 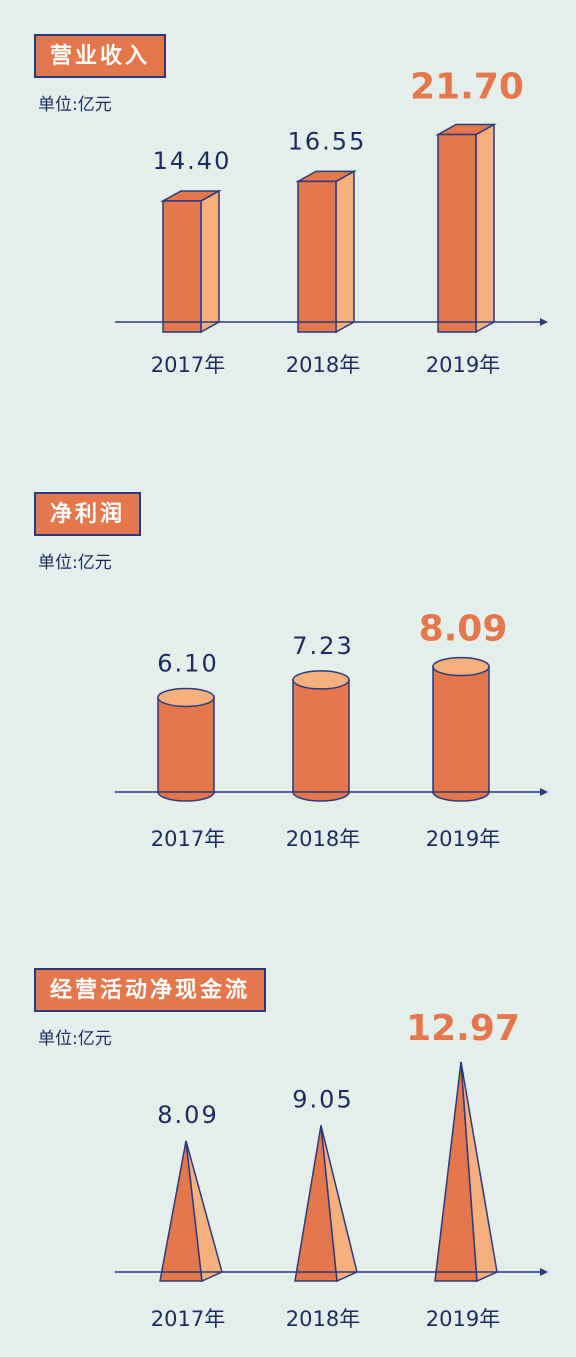 I want to click on net-profit-chart: 6.10 2017年 7.23 2018年 8.09 2019年, so click(x=331, y=730).